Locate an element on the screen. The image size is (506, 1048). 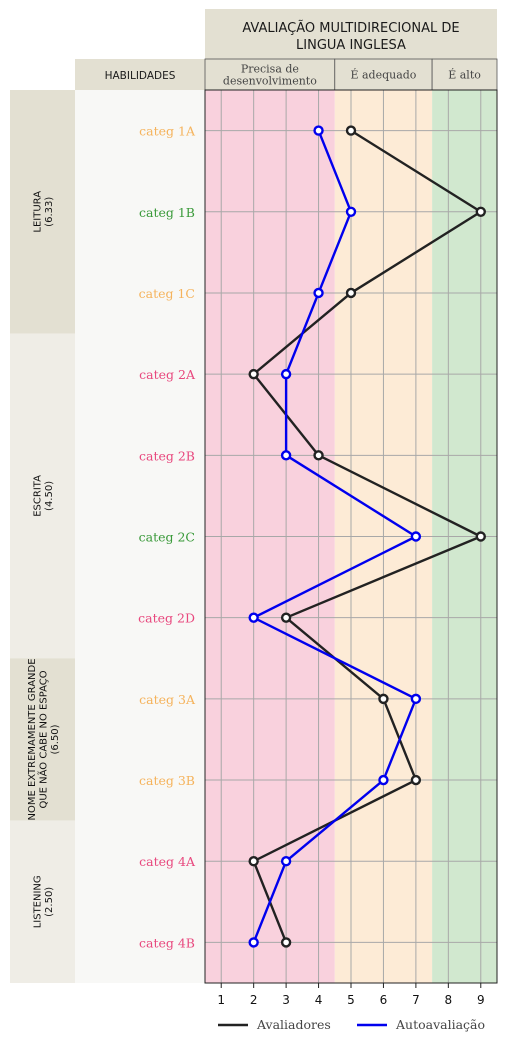
category-label: categ 1C is located at coordinates (167, 293).